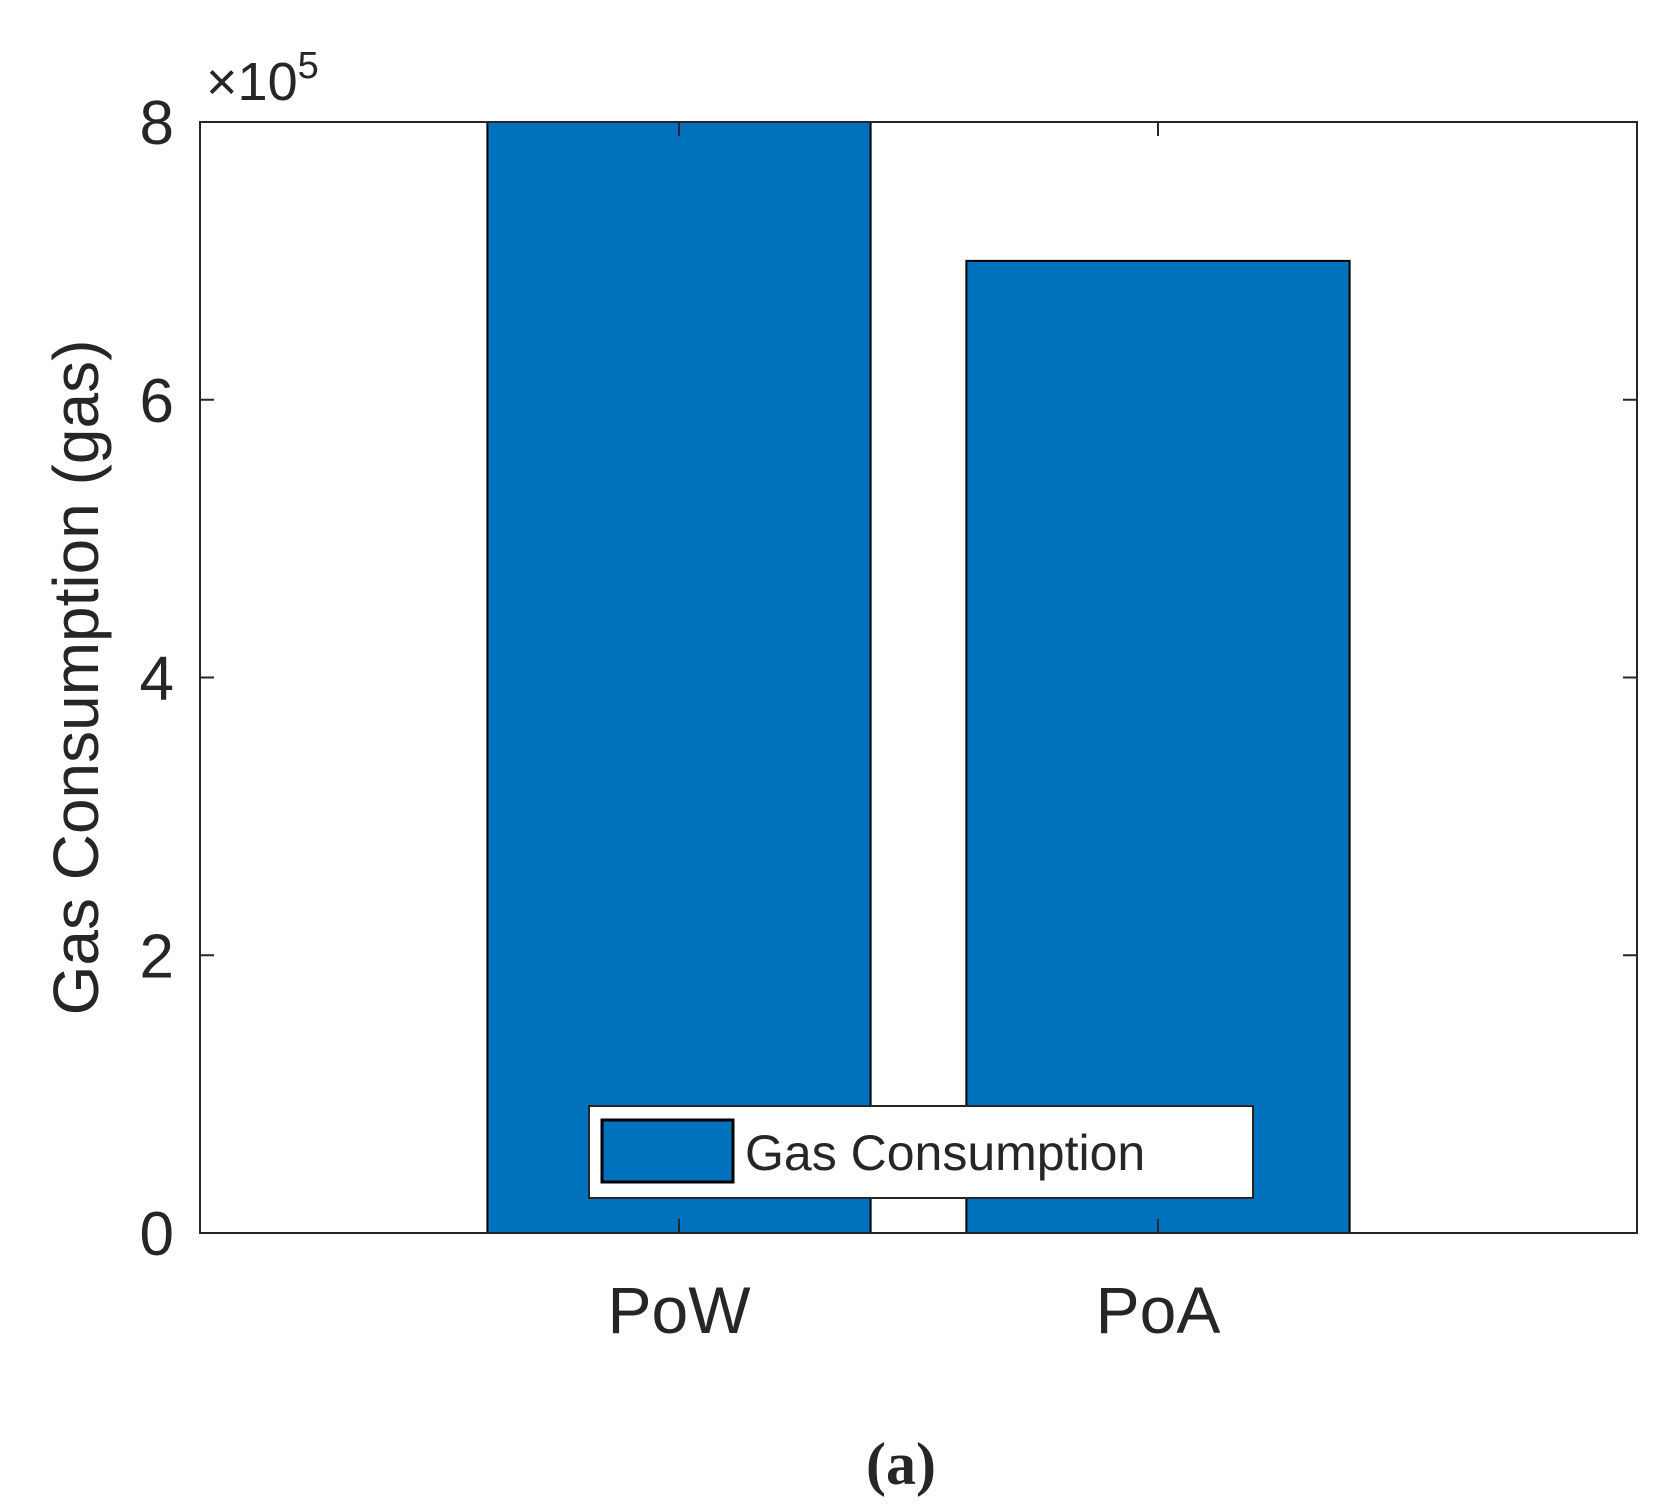  What do you see at coordinates (252, 82) in the screenshot?
I see `y-exponent-times: ×10` at bounding box center [252, 82].